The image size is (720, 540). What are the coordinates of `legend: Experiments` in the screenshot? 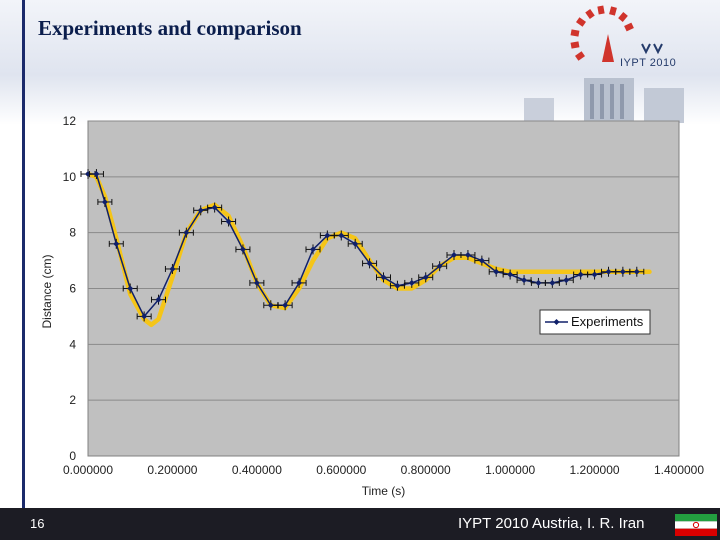 It's located at (595, 322).